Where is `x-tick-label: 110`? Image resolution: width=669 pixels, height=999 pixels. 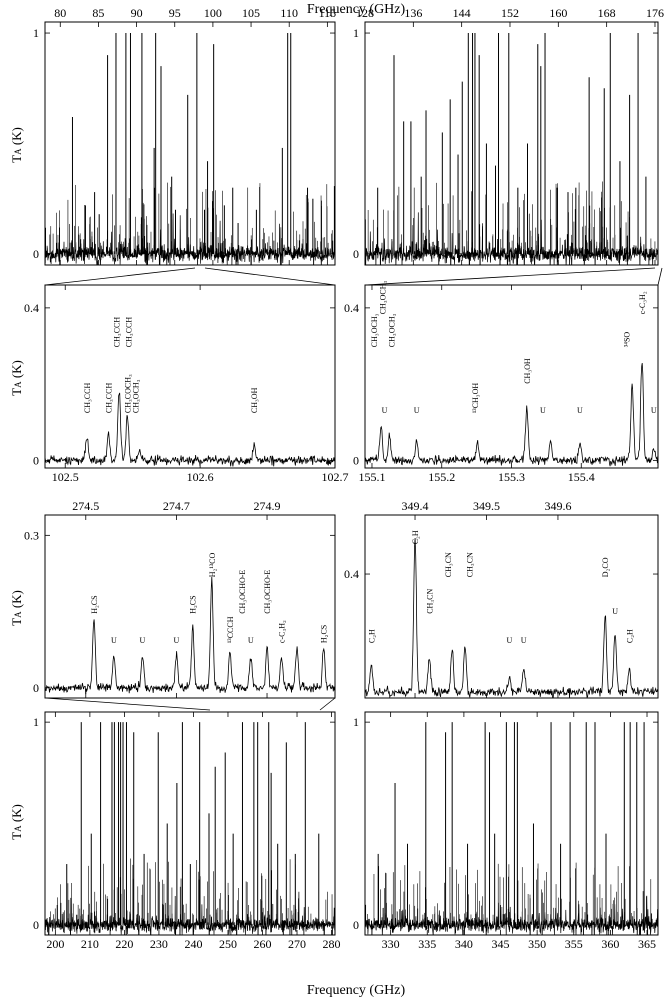 x-tick-label: 110 is located at coordinates (289, 13).